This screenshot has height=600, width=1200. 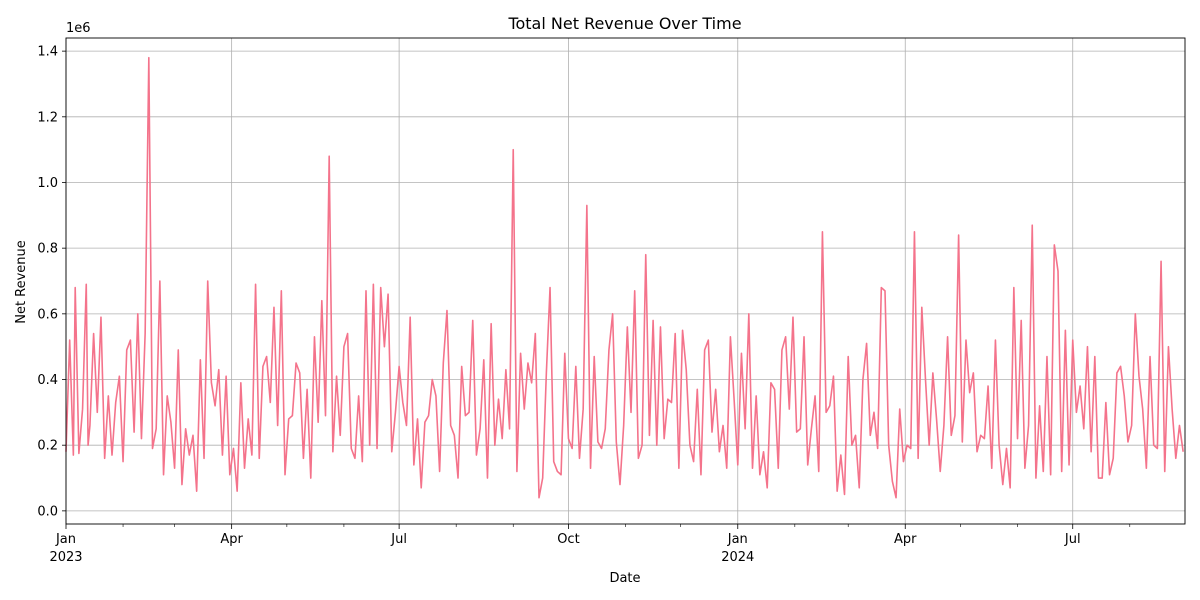 I want to click on x-tick-label: Oct, so click(x=568, y=539).